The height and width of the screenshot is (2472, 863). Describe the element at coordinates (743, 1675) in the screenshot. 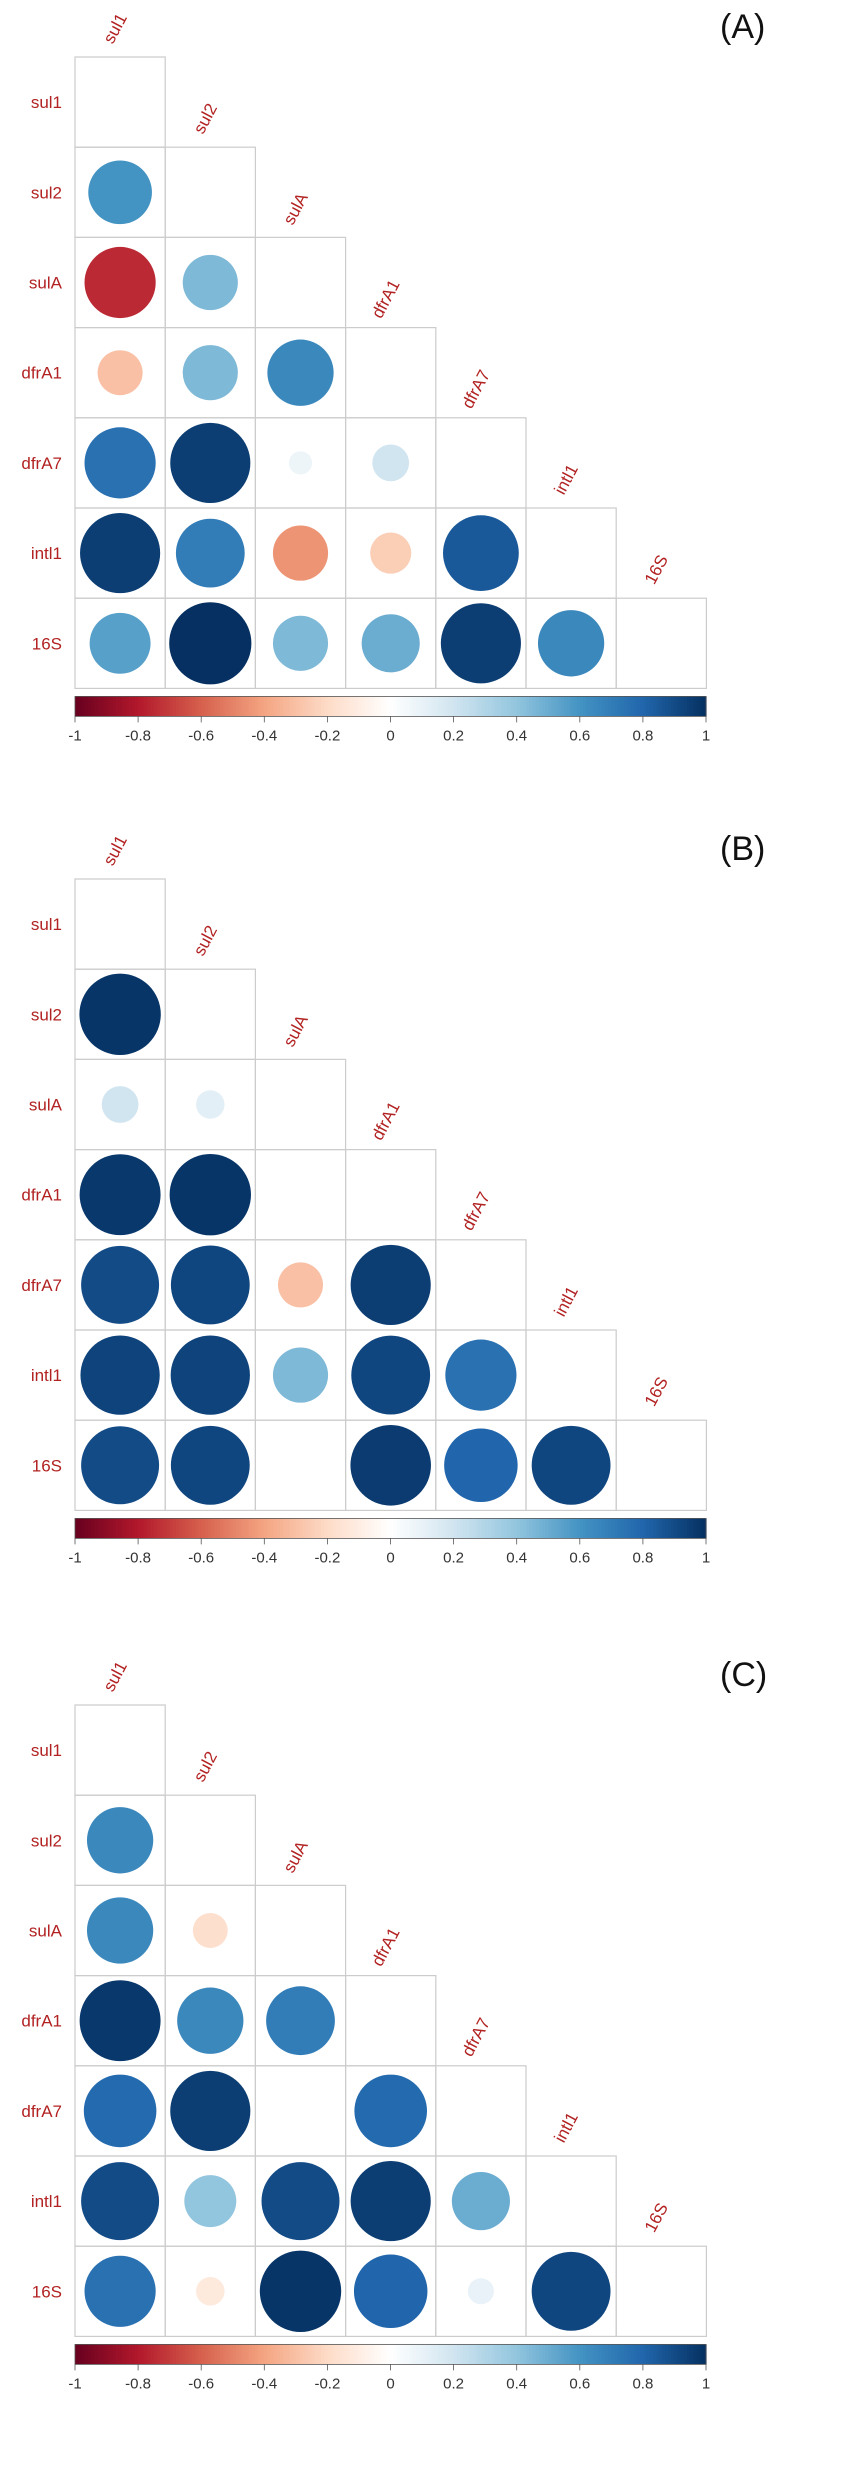

I see `panel-label: (C)` at that location.